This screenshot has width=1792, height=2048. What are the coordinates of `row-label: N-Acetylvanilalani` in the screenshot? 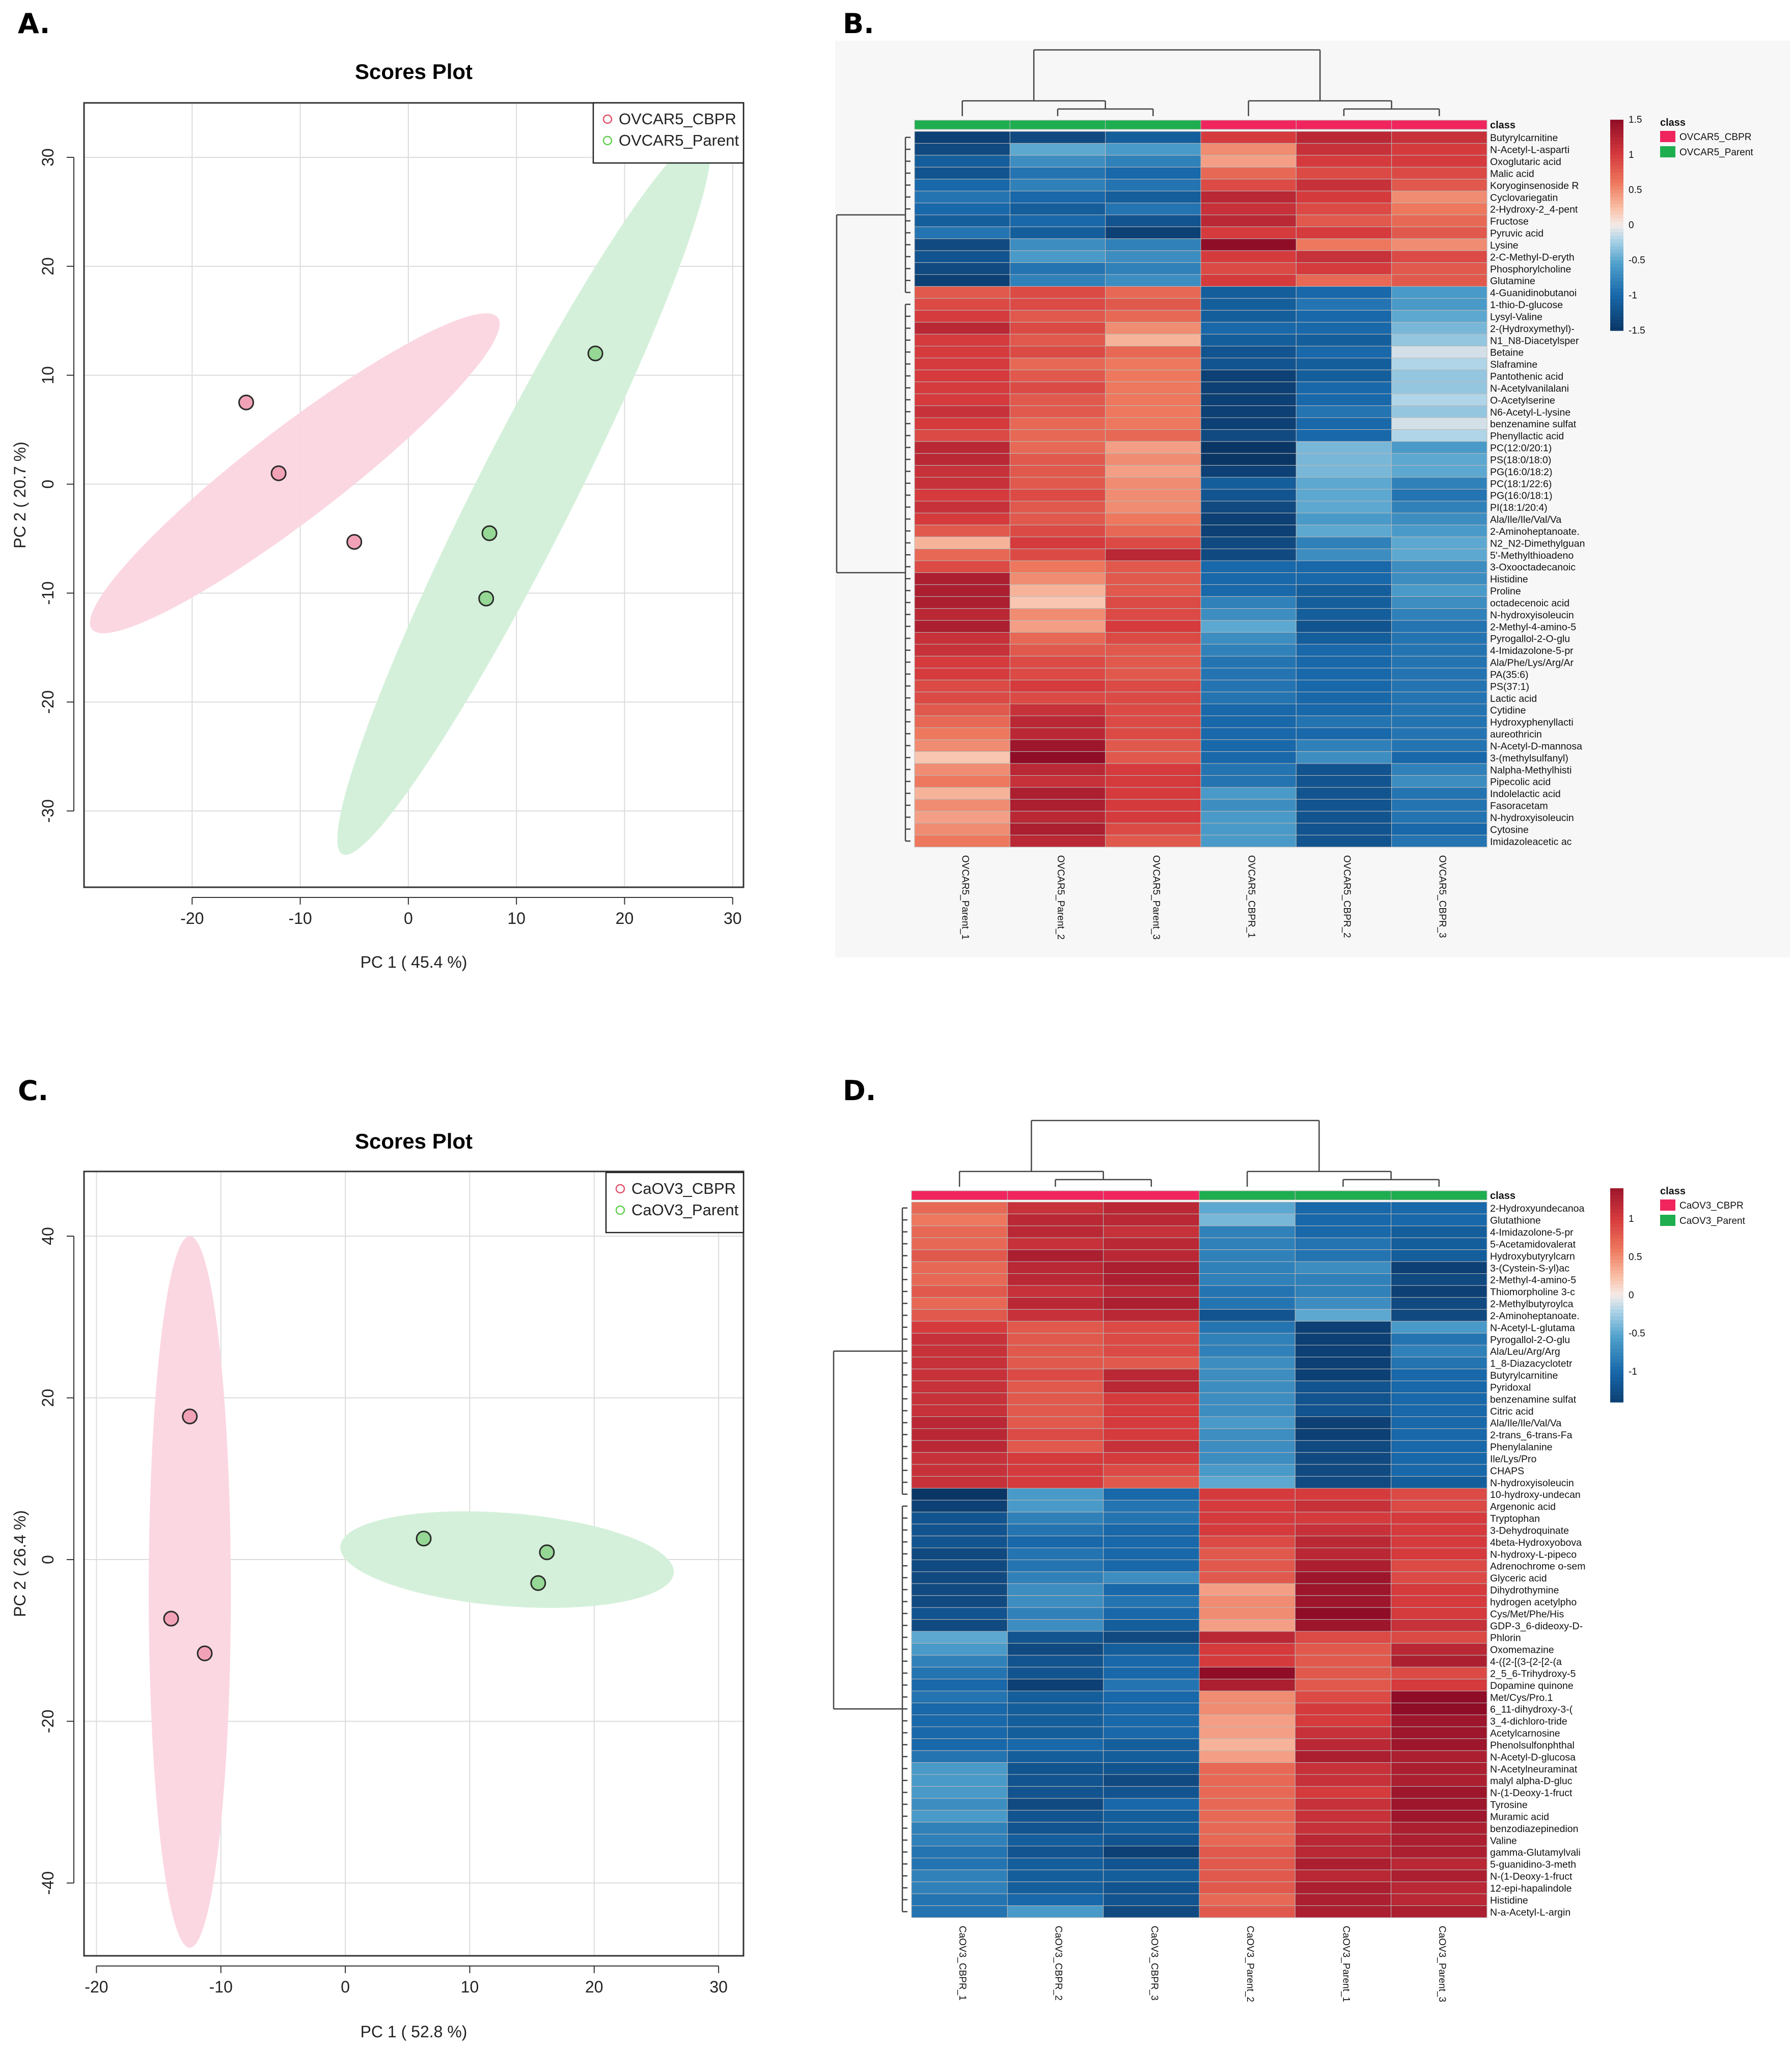 It's located at (1530, 388).